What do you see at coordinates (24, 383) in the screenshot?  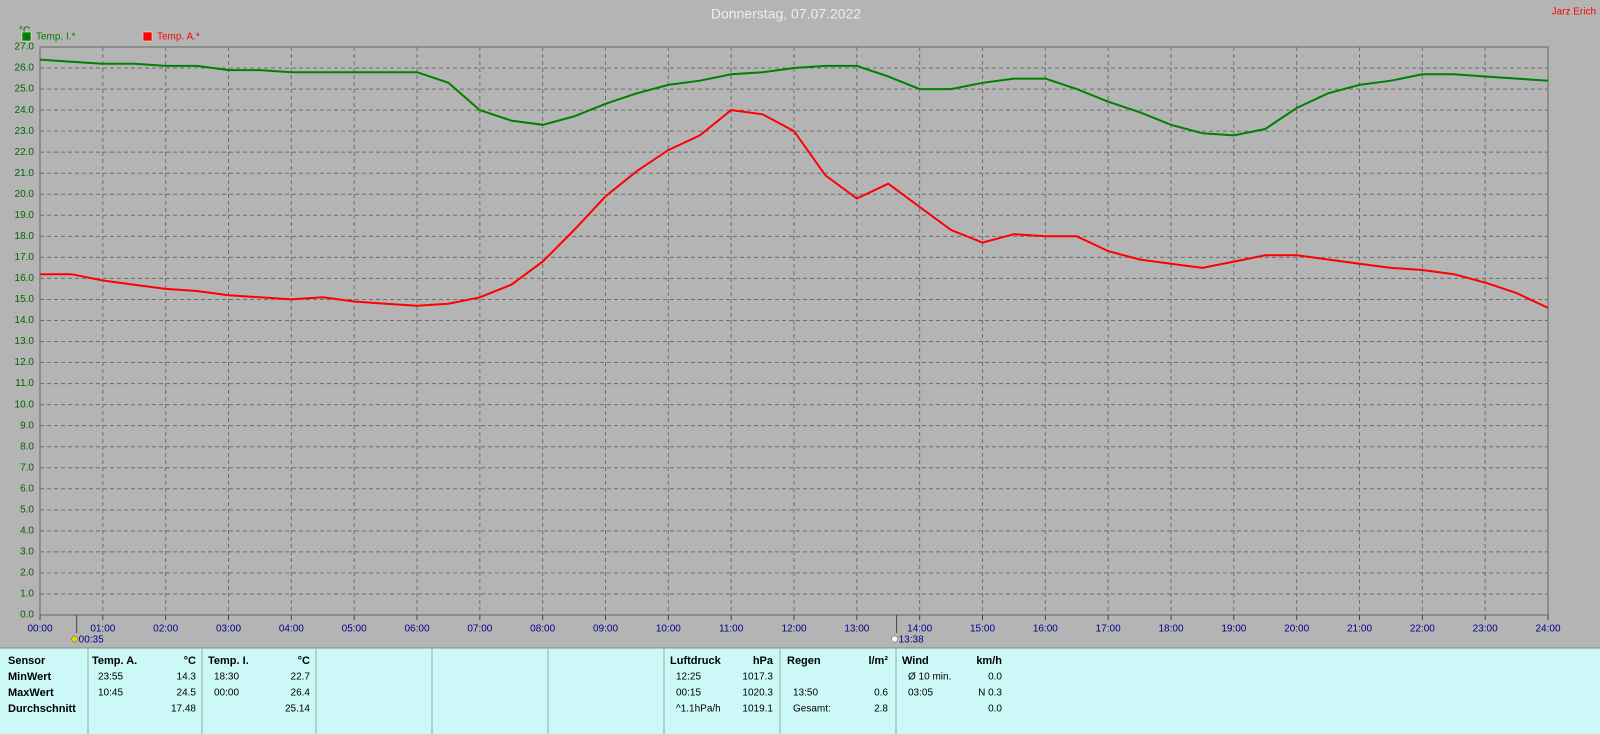 I see `y-tick-label: 11.0` at bounding box center [24, 383].